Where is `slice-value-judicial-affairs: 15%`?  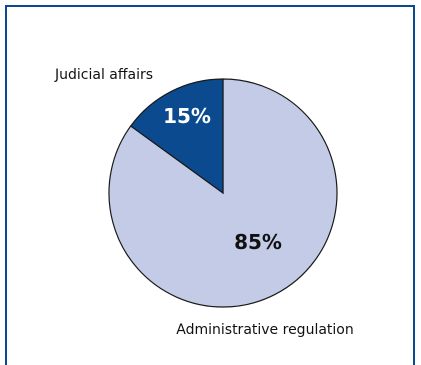 slice-value-judicial-affairs: 15% is located at coordinates (187, 116).